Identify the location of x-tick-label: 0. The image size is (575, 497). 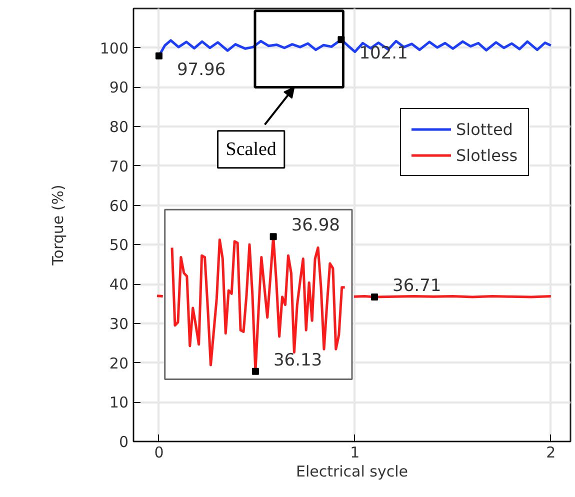
(159, 453).